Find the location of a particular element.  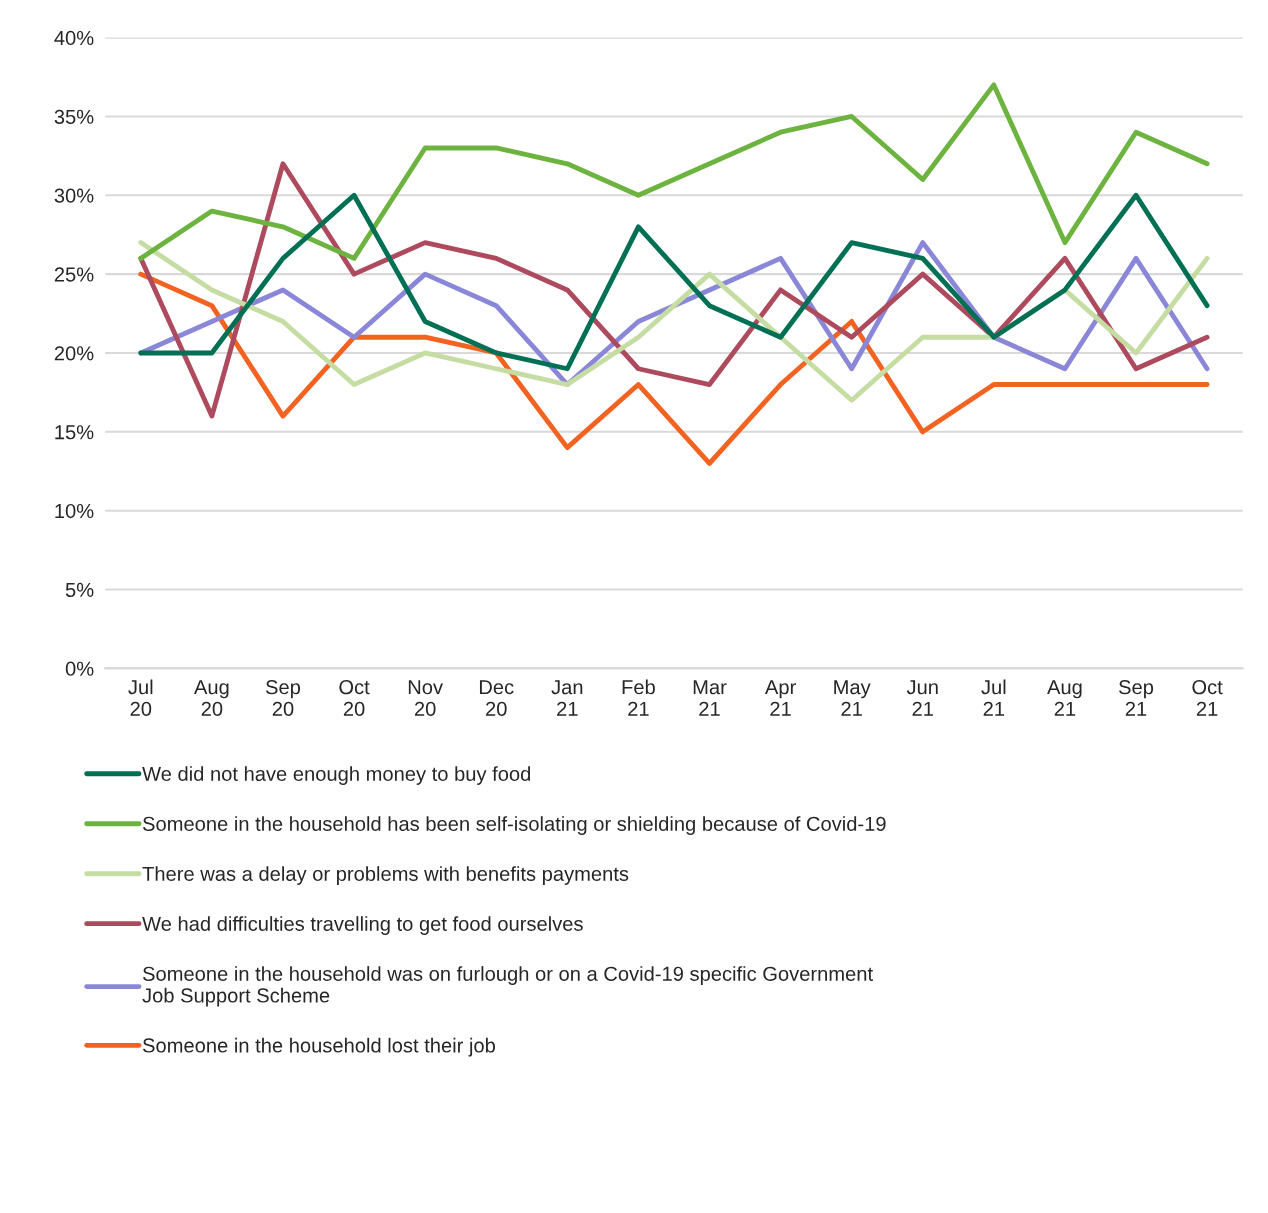

y-tick-label: 10% is located at coordinates (74, 511).